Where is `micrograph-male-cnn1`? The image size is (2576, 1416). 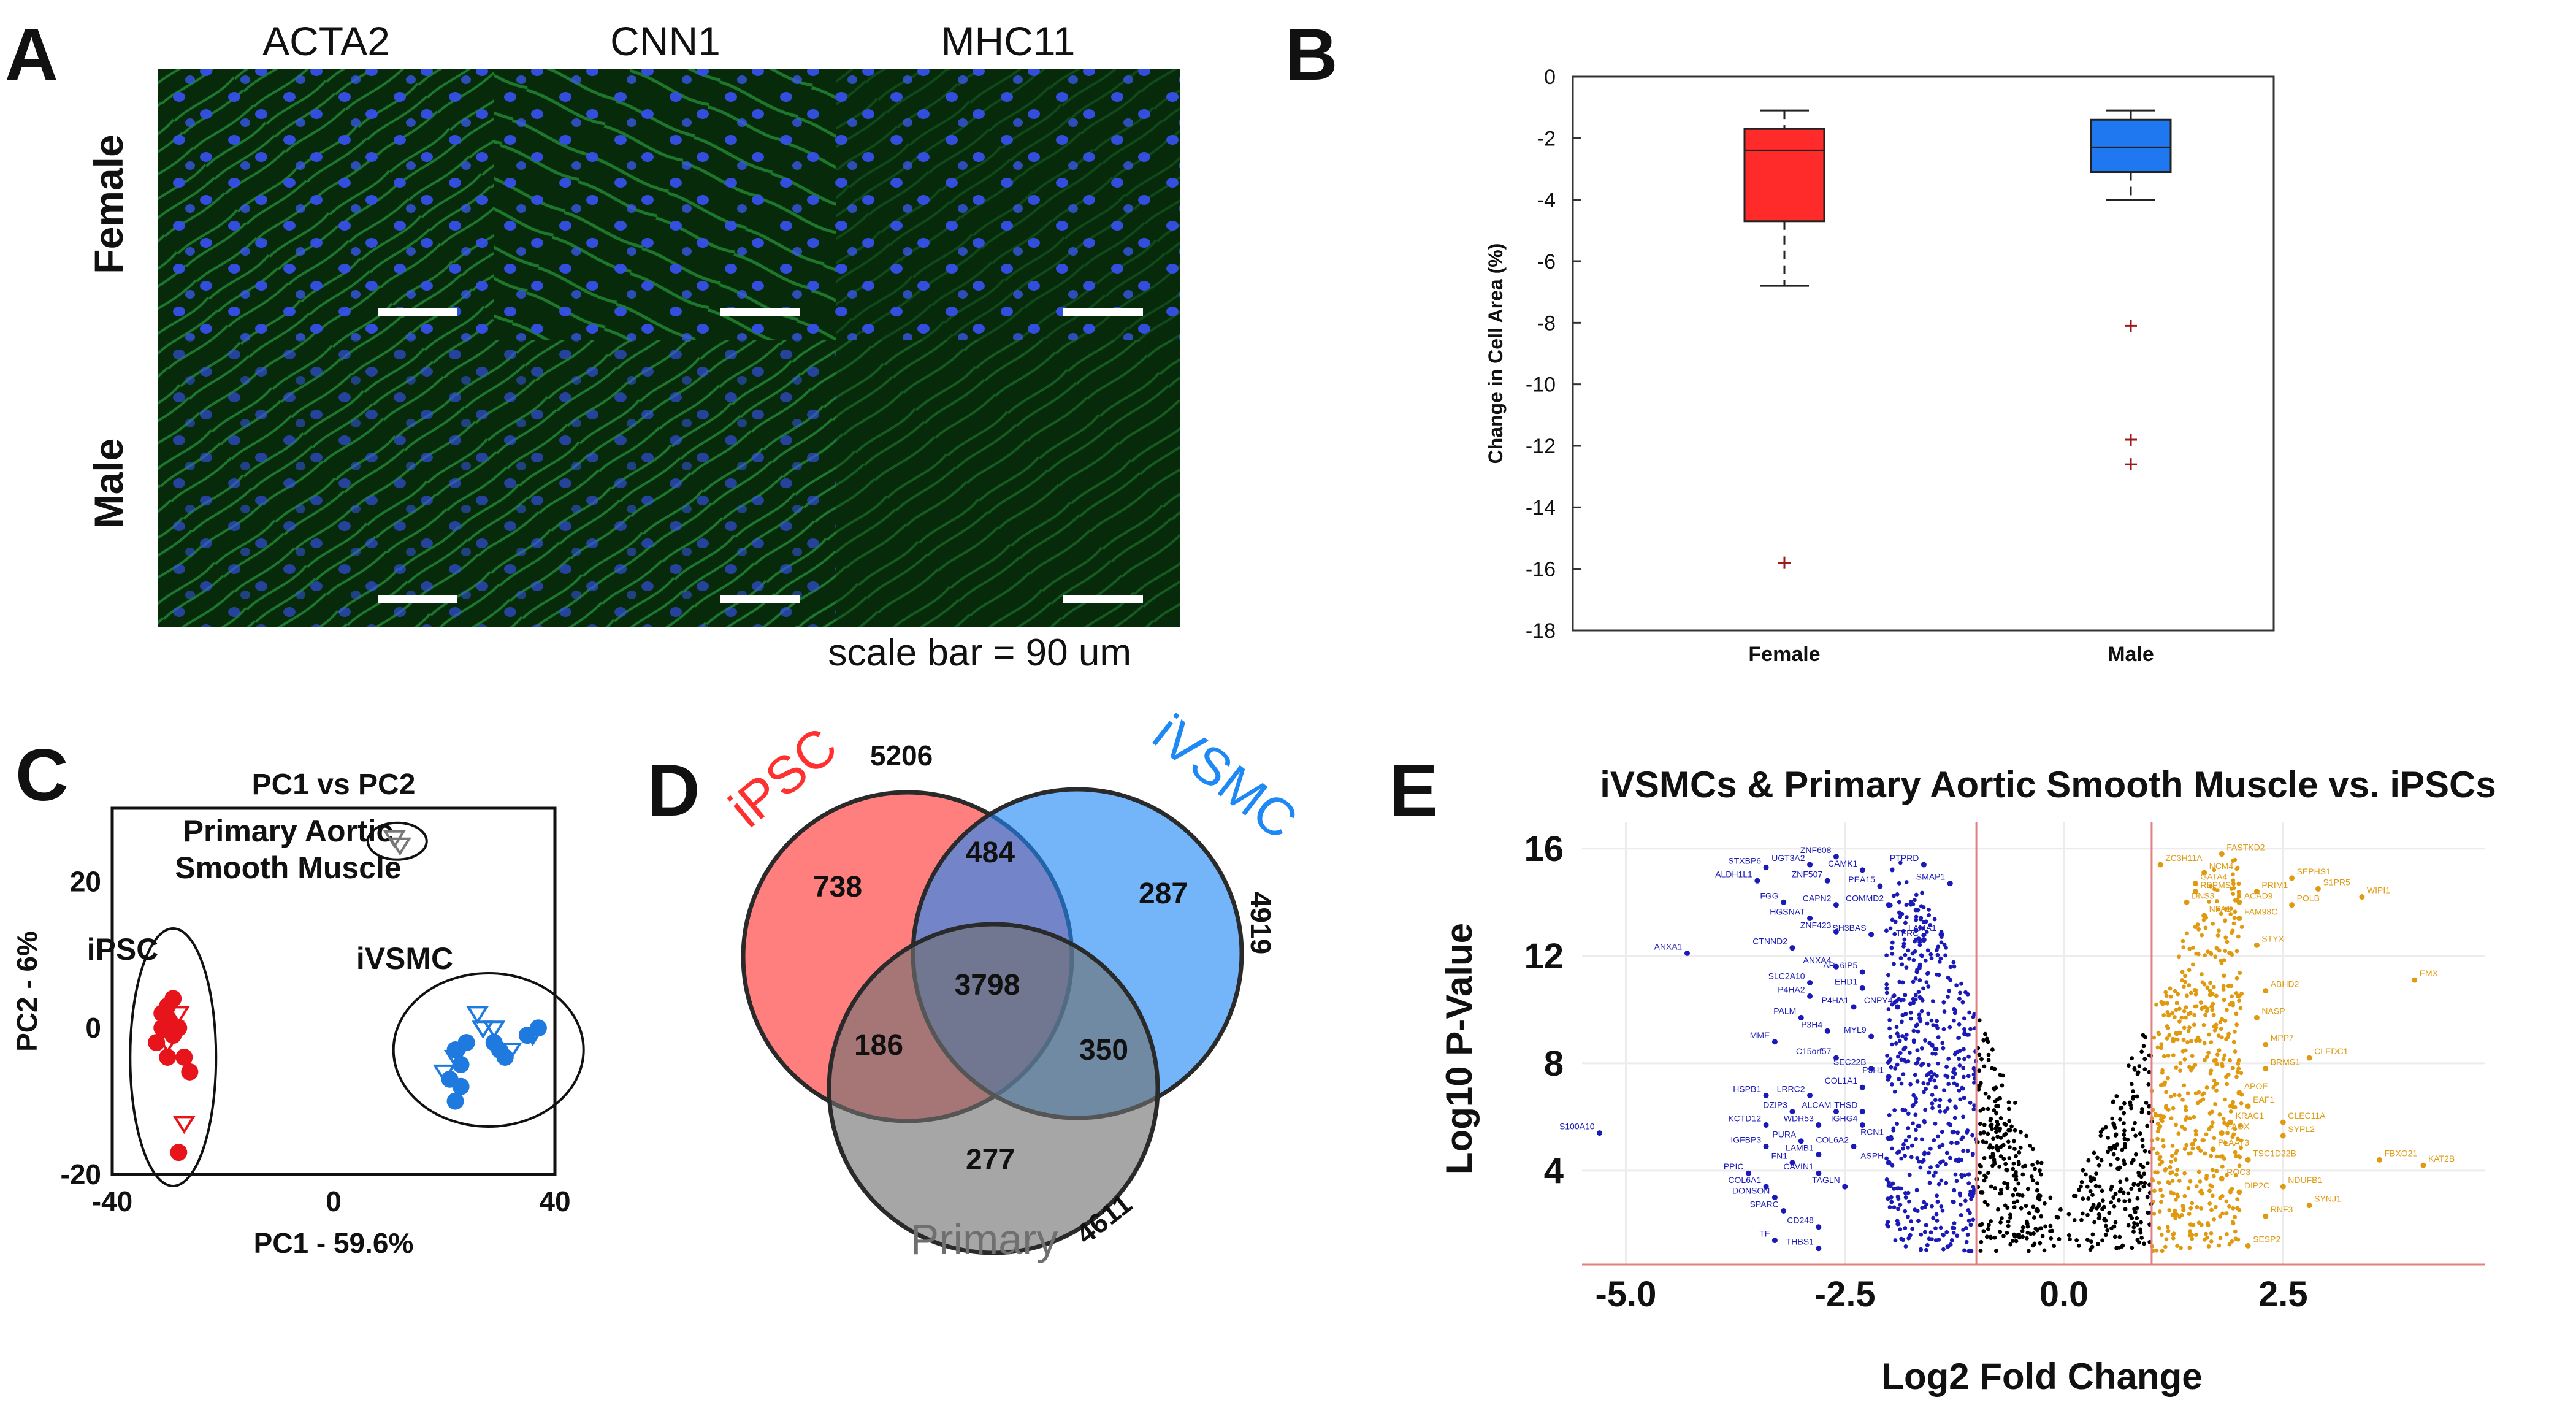
micrograph-male-cnn1 is located at coordinates (665, 483).